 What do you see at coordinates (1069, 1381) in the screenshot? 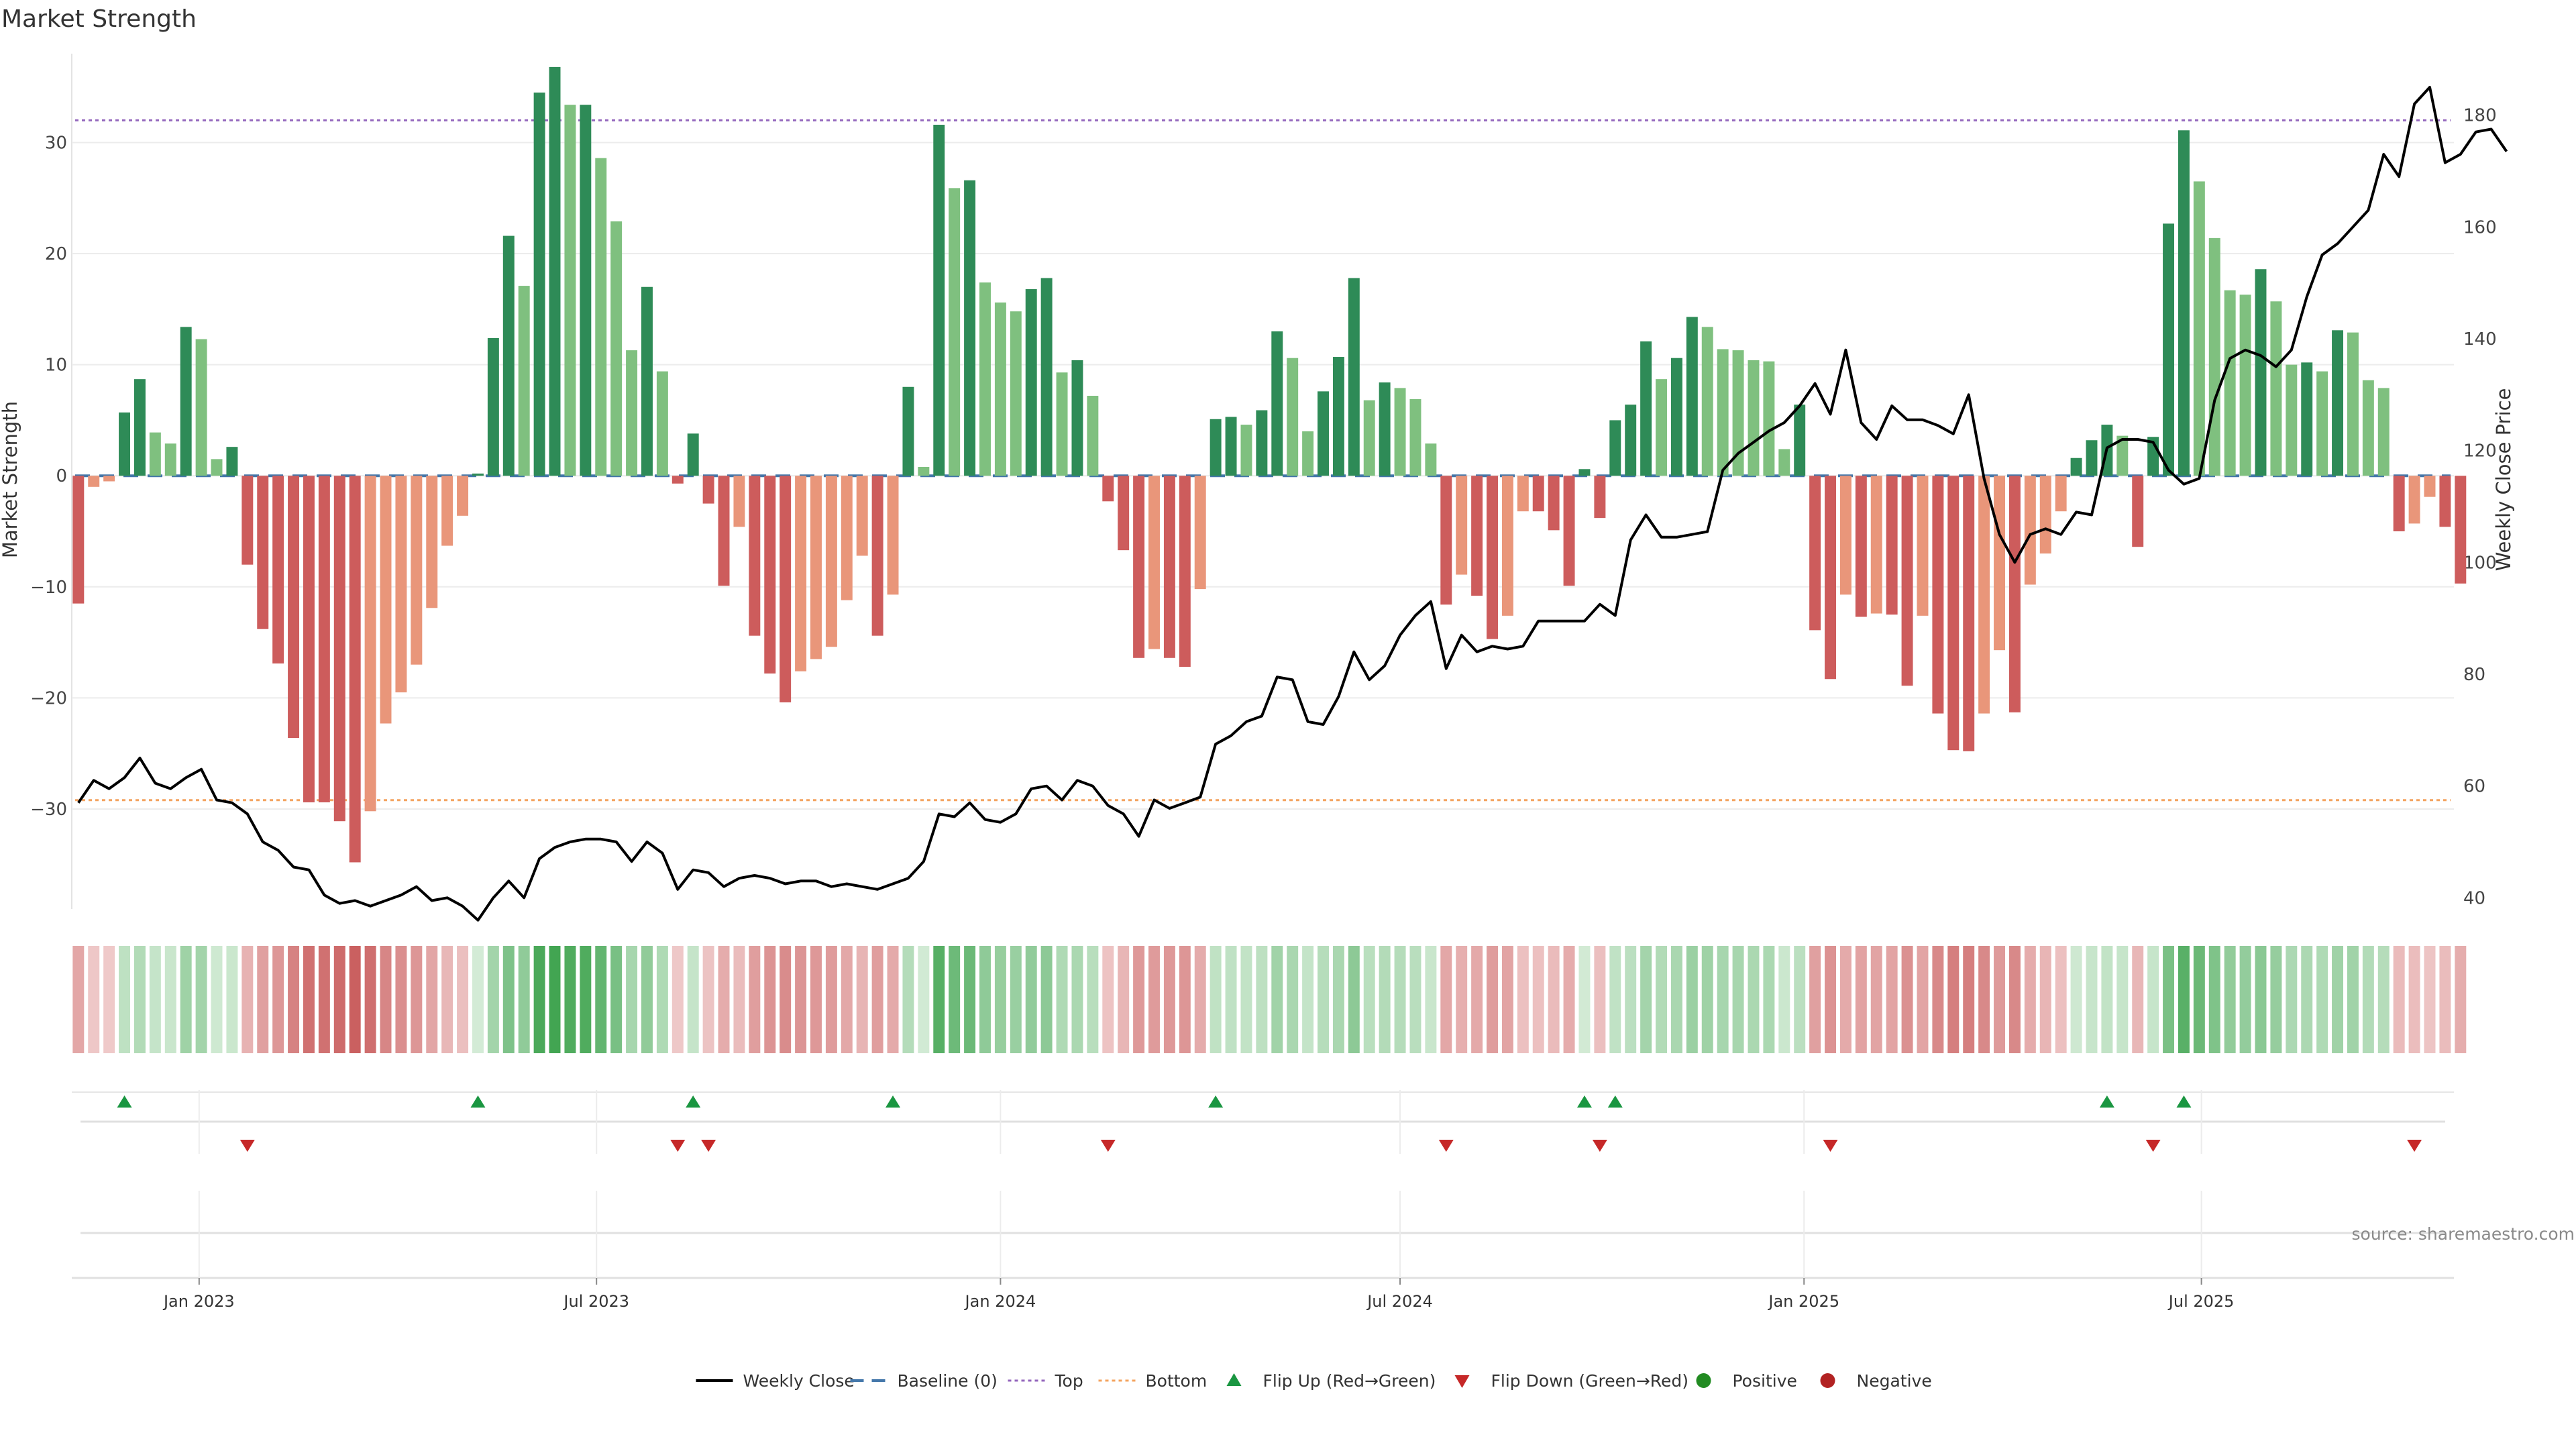
I see `legend-label-top: Top` at bounding box center [1069, 1381].